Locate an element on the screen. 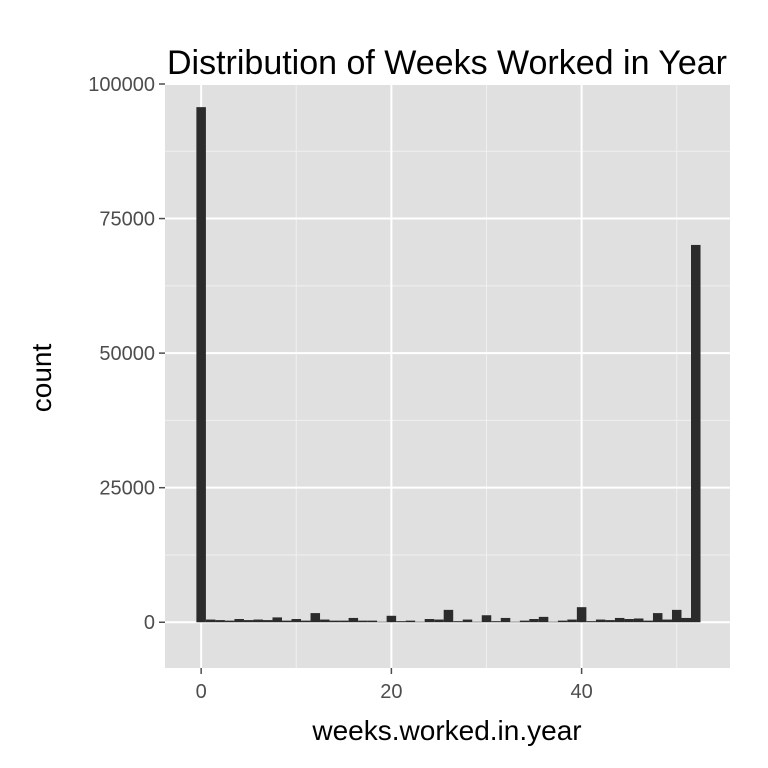  y-tick-label: 0 is located at coordinates (149, 623).